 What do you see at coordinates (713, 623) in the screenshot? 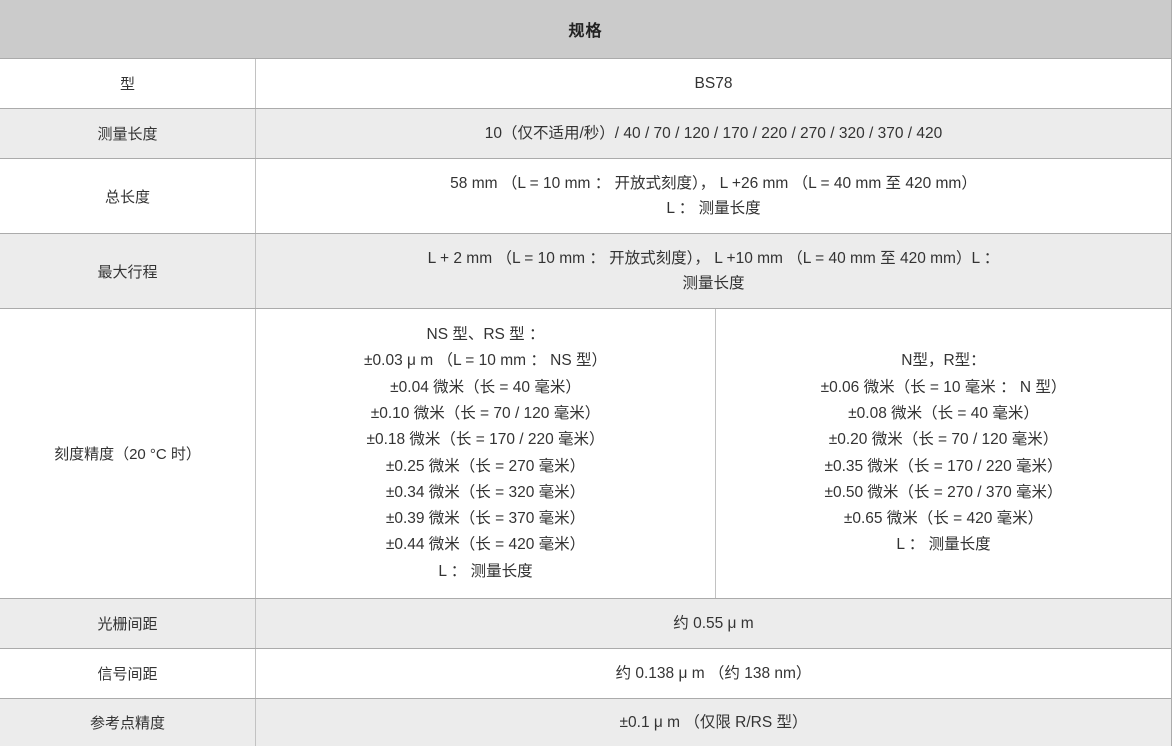
I see `row-value-grating-pitch: 约 0.55 μ m` at bounding box center [713, 623].